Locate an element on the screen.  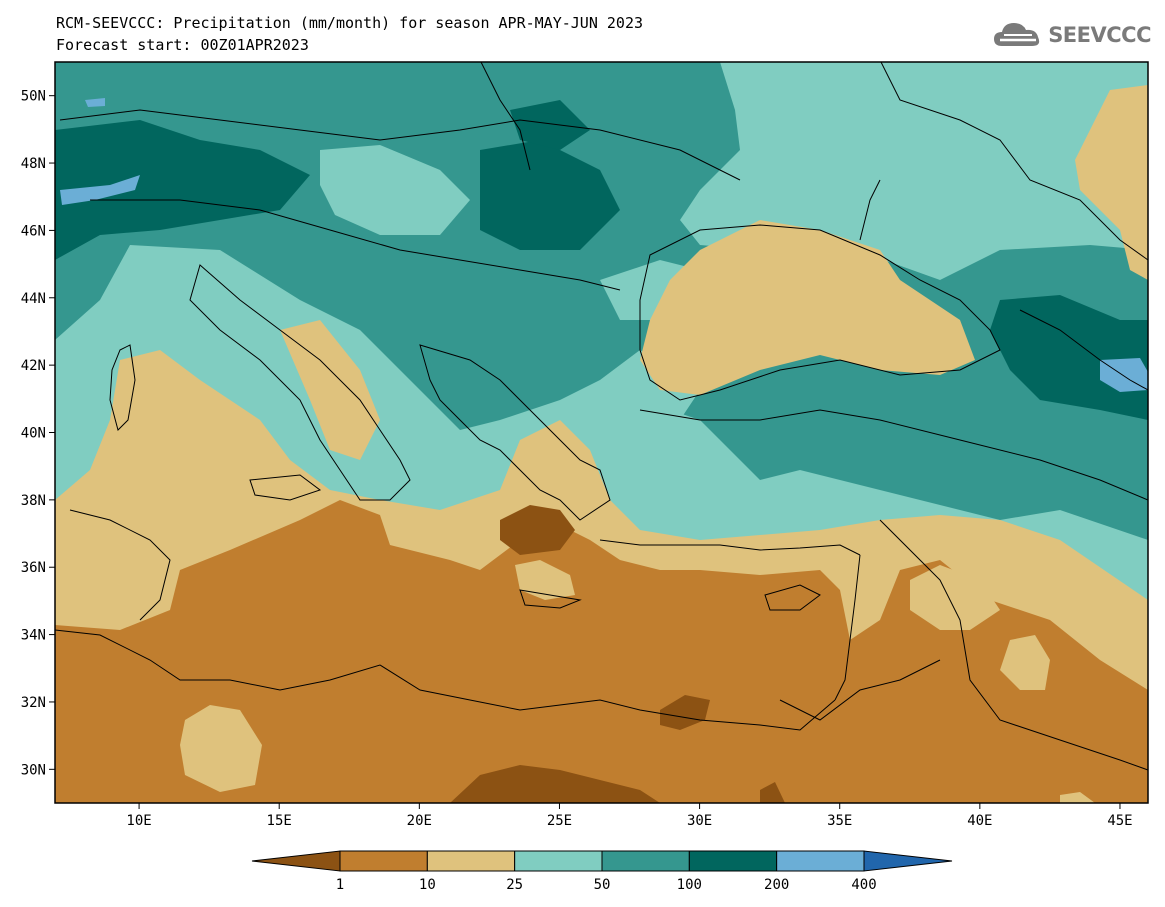
colorbar-min-triangle is located at coordinates (296, 861).